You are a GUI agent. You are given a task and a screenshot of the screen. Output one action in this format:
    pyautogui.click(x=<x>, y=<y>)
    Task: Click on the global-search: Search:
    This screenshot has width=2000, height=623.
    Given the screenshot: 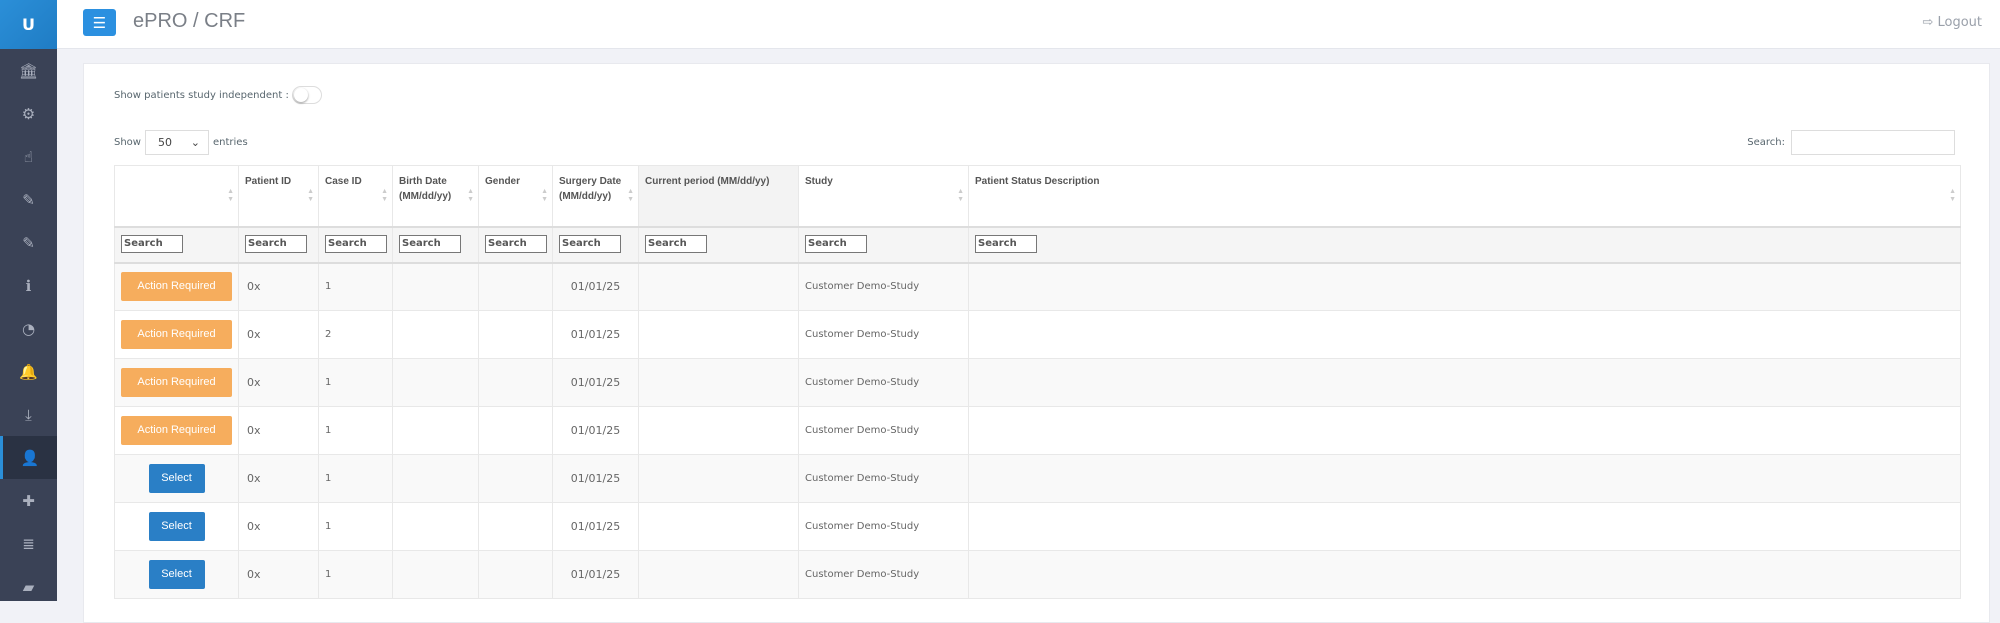 What is the action you would take?
    pyautogui.click(x=1851, y=142)
    